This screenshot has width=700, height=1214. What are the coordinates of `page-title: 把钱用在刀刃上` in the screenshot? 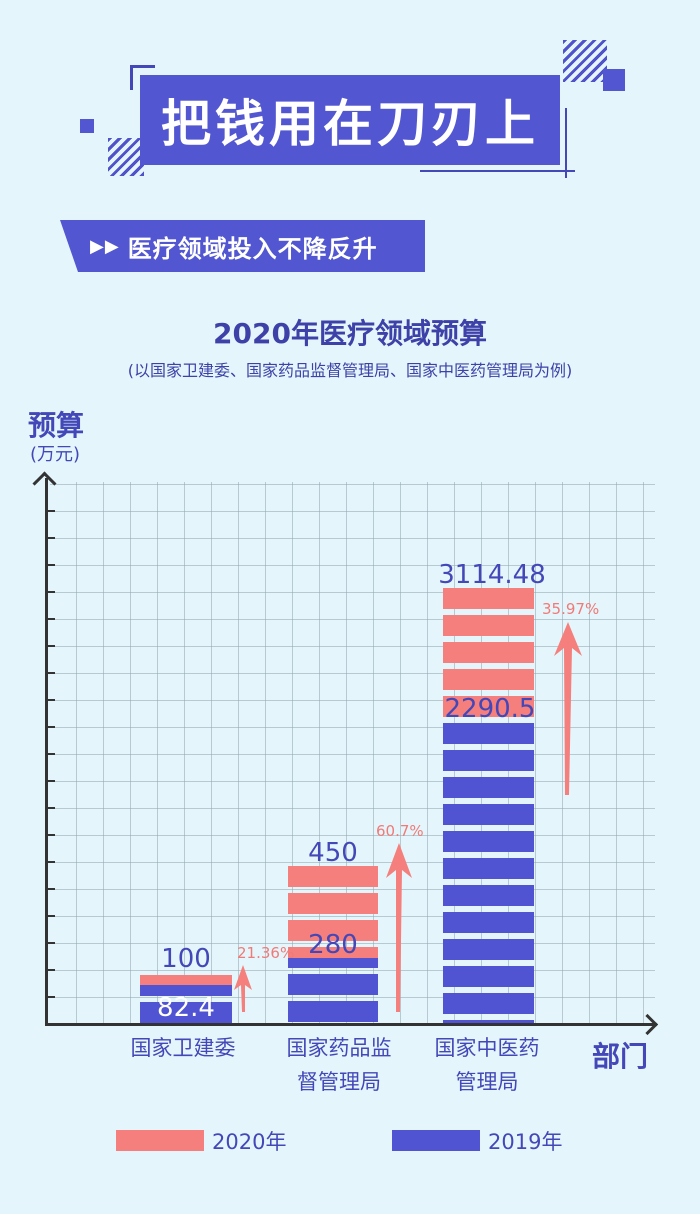 It's located at (350, 120).